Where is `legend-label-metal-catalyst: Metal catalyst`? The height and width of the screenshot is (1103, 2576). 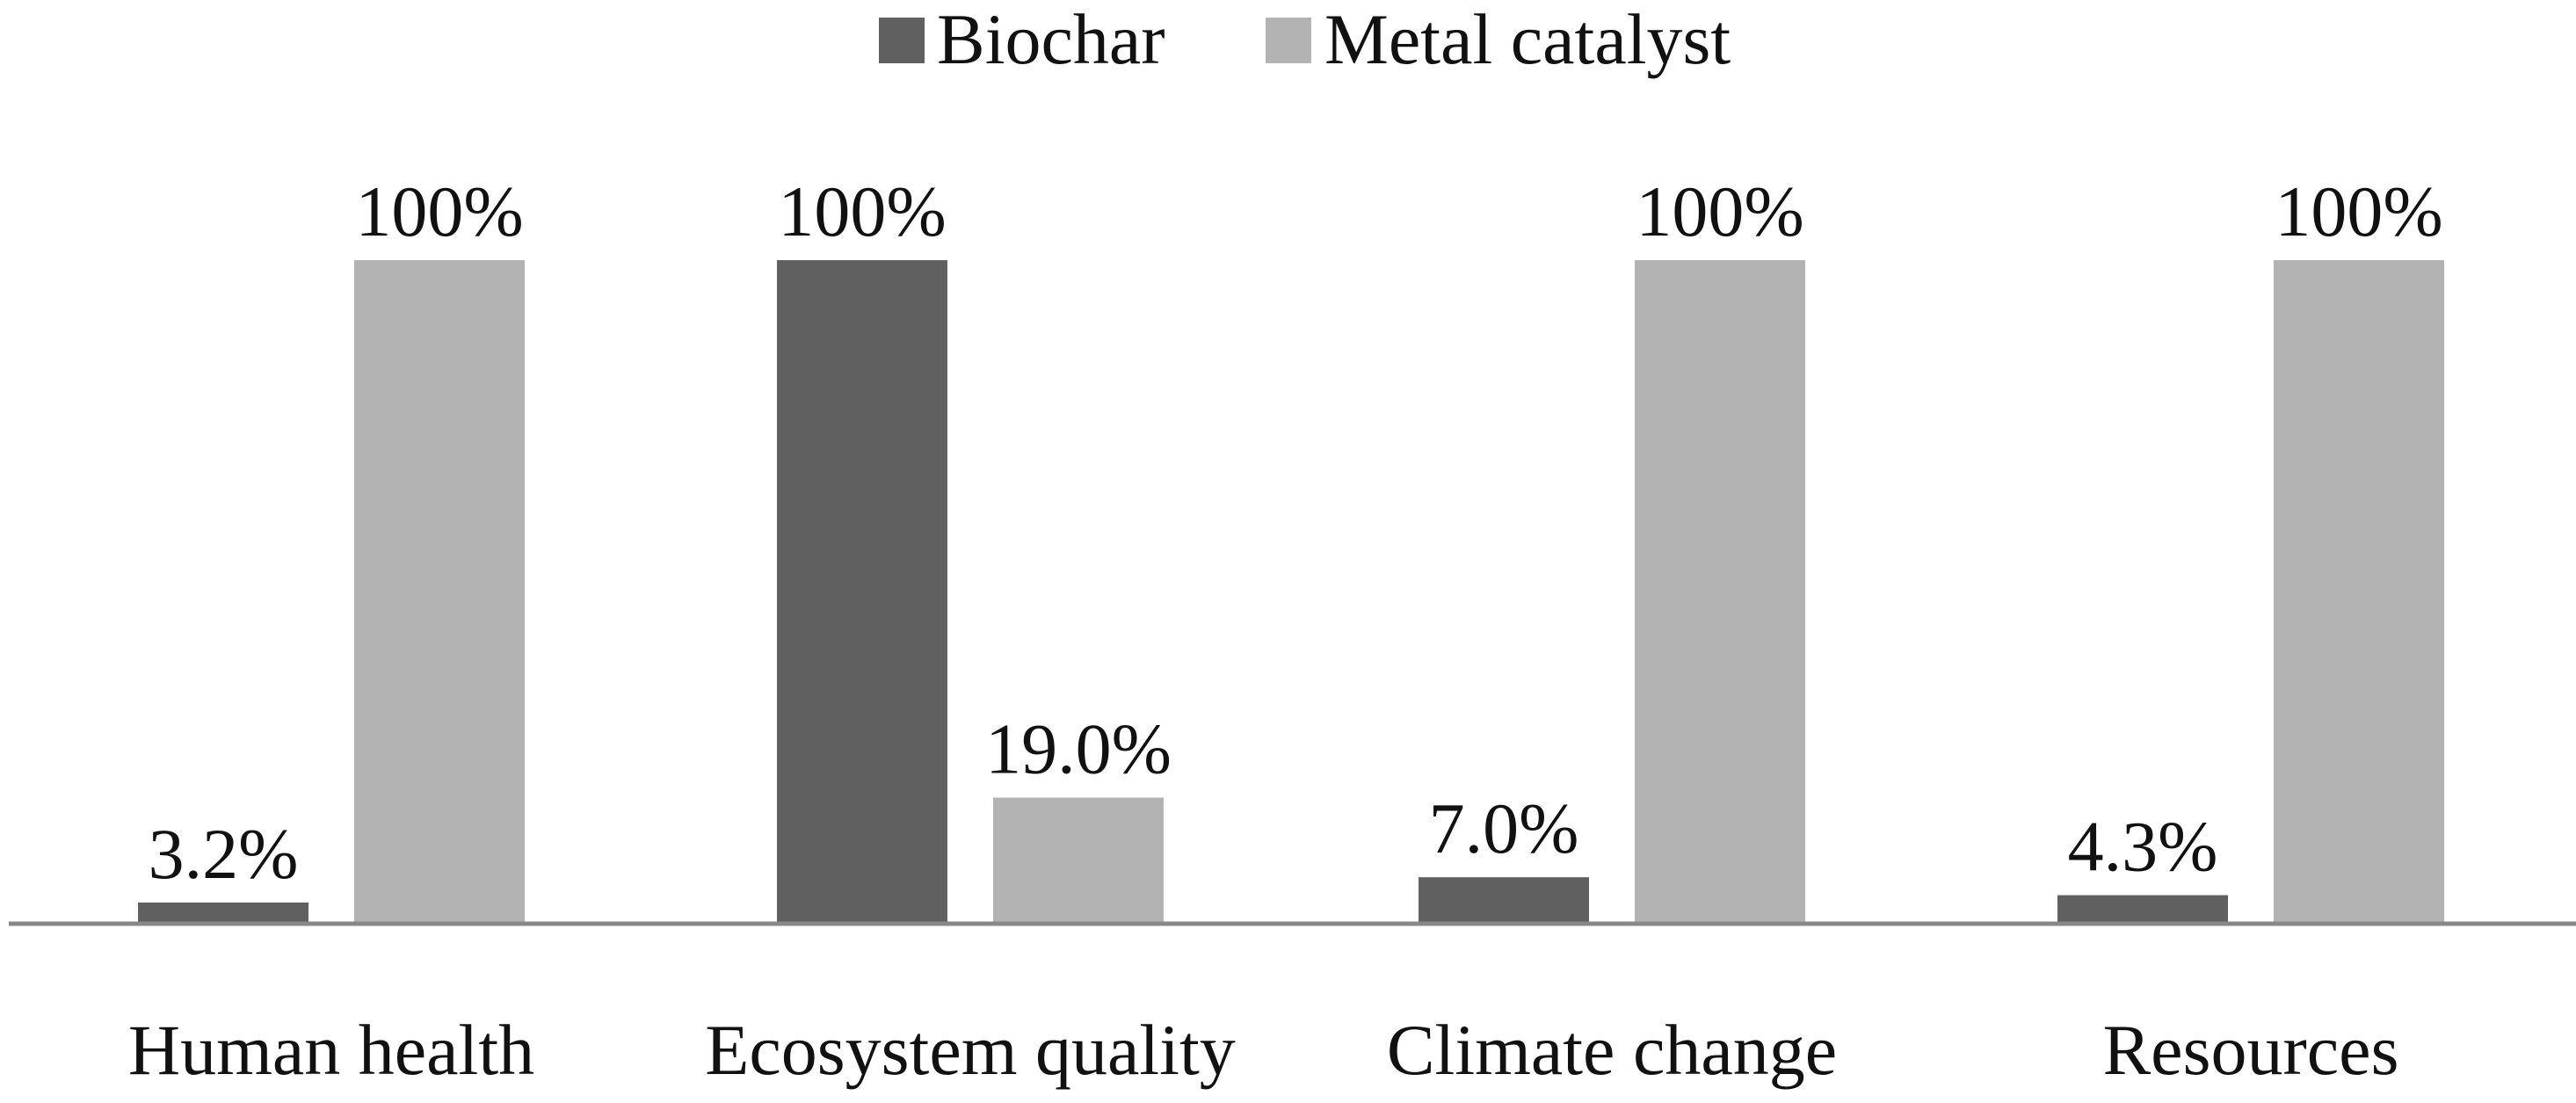
legend-label-metal-catalyst: Metal catalyst is located at coordinates (1527, 39).